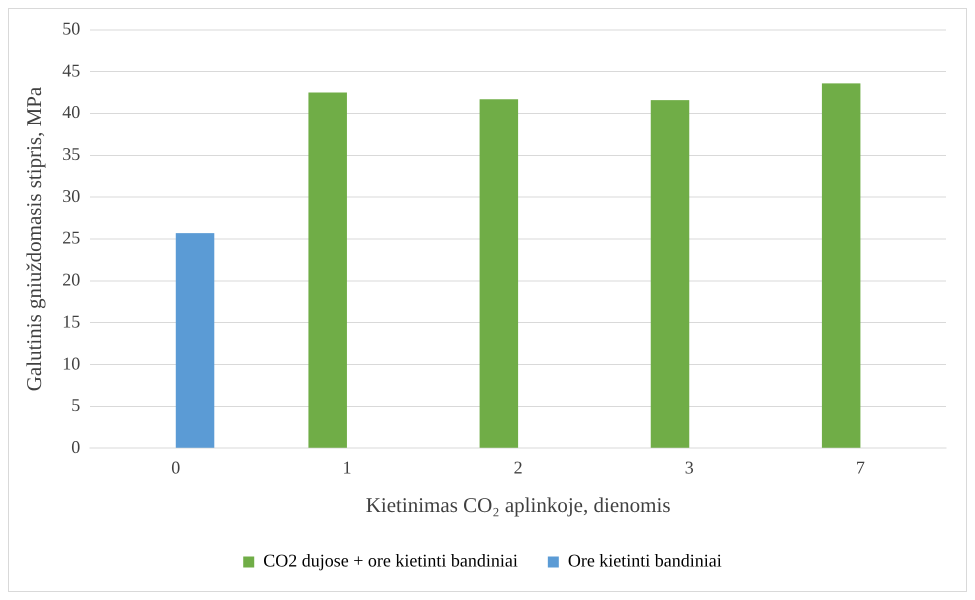 This screenshot has height=600, width=975. I want to click on y-tick-label: 5, so click(75, 405).